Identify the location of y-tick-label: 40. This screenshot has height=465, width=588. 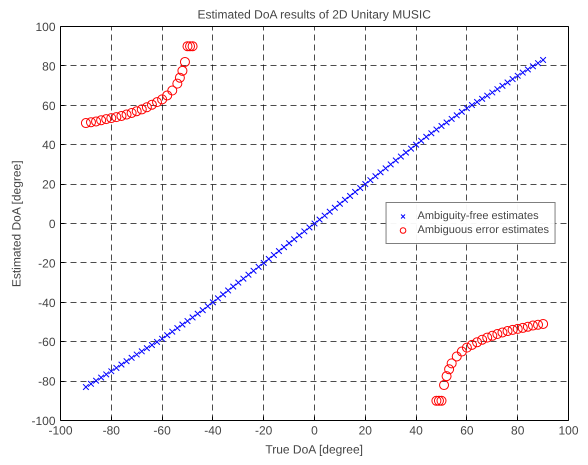
(49, 145).